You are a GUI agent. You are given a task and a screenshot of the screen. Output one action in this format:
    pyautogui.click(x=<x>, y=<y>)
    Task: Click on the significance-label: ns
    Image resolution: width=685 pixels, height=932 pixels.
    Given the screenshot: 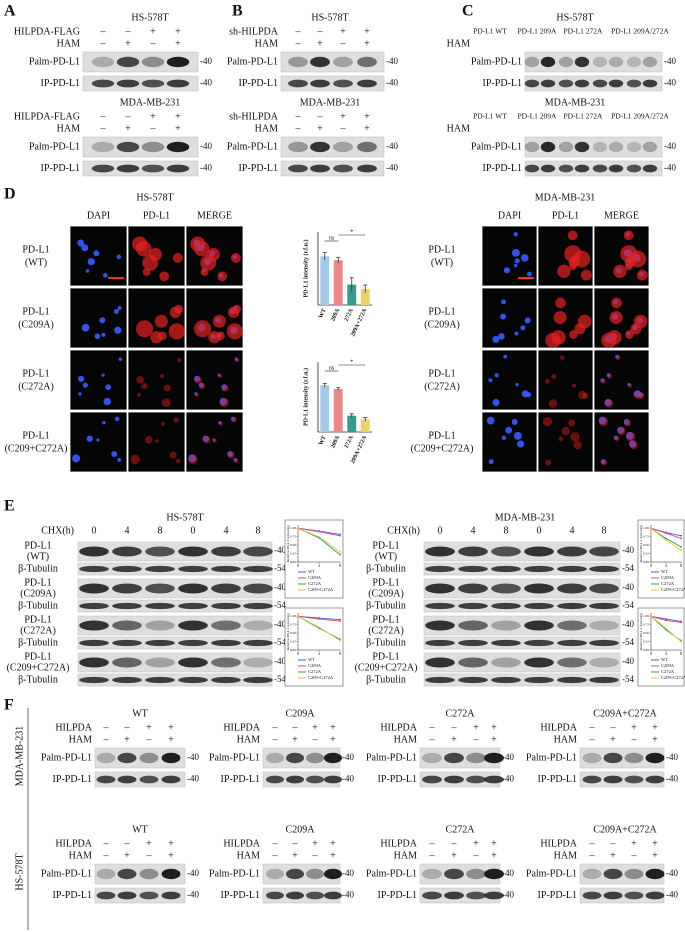 What is the action you would take?
    pyautogui.click(x=332, y=238)
    